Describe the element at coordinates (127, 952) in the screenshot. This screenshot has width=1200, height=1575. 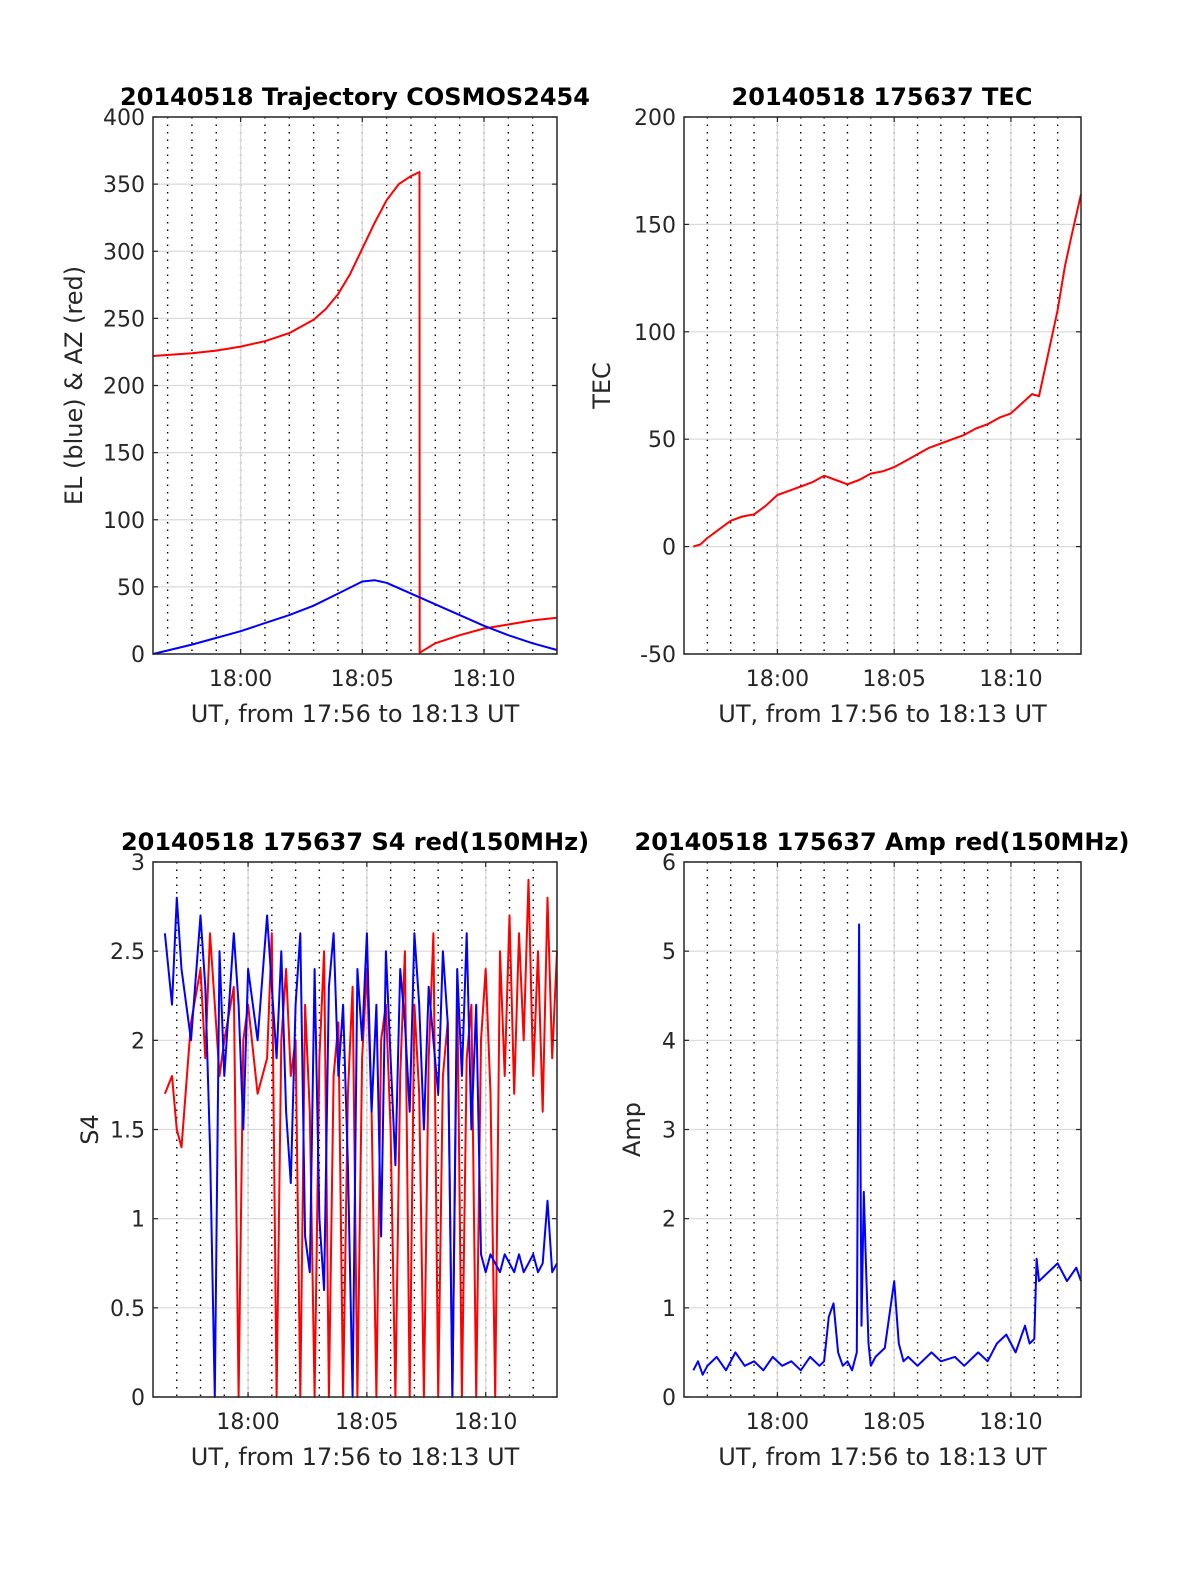
I see `y-tick-label: 2.5` at that location.